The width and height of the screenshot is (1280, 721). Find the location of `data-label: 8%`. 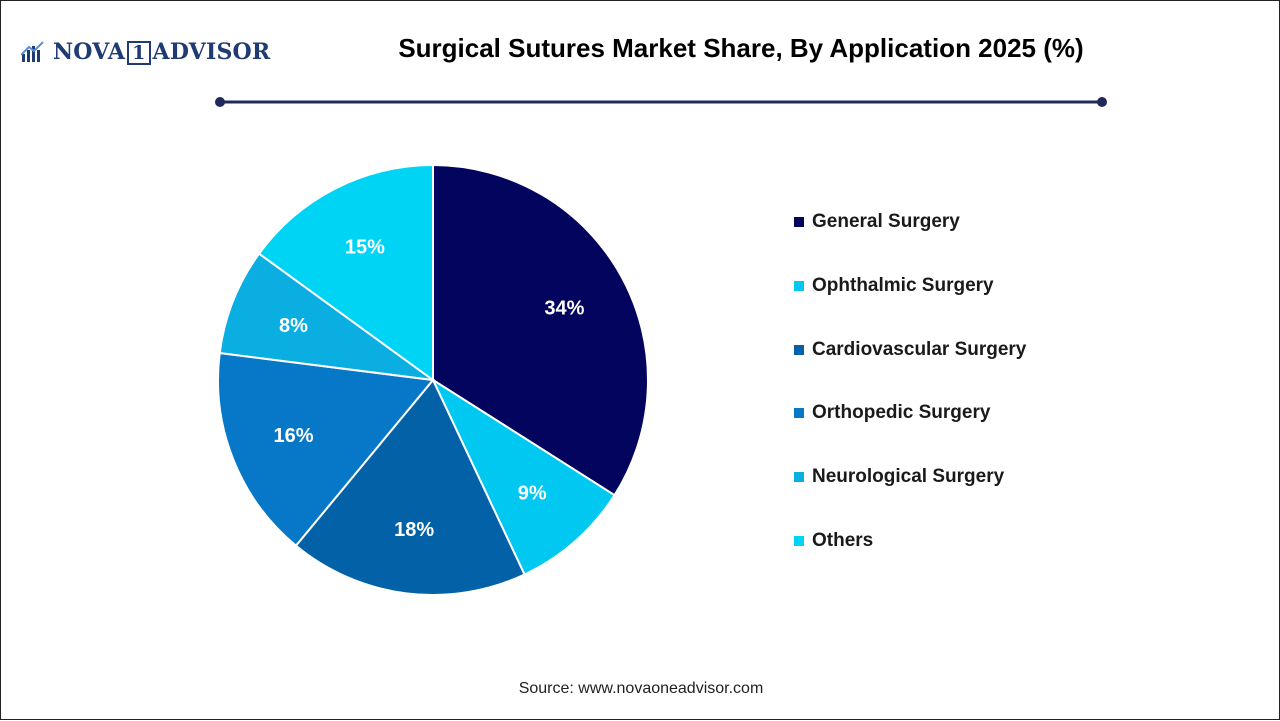

data-label: 8% is located at coordinates (293, 326).